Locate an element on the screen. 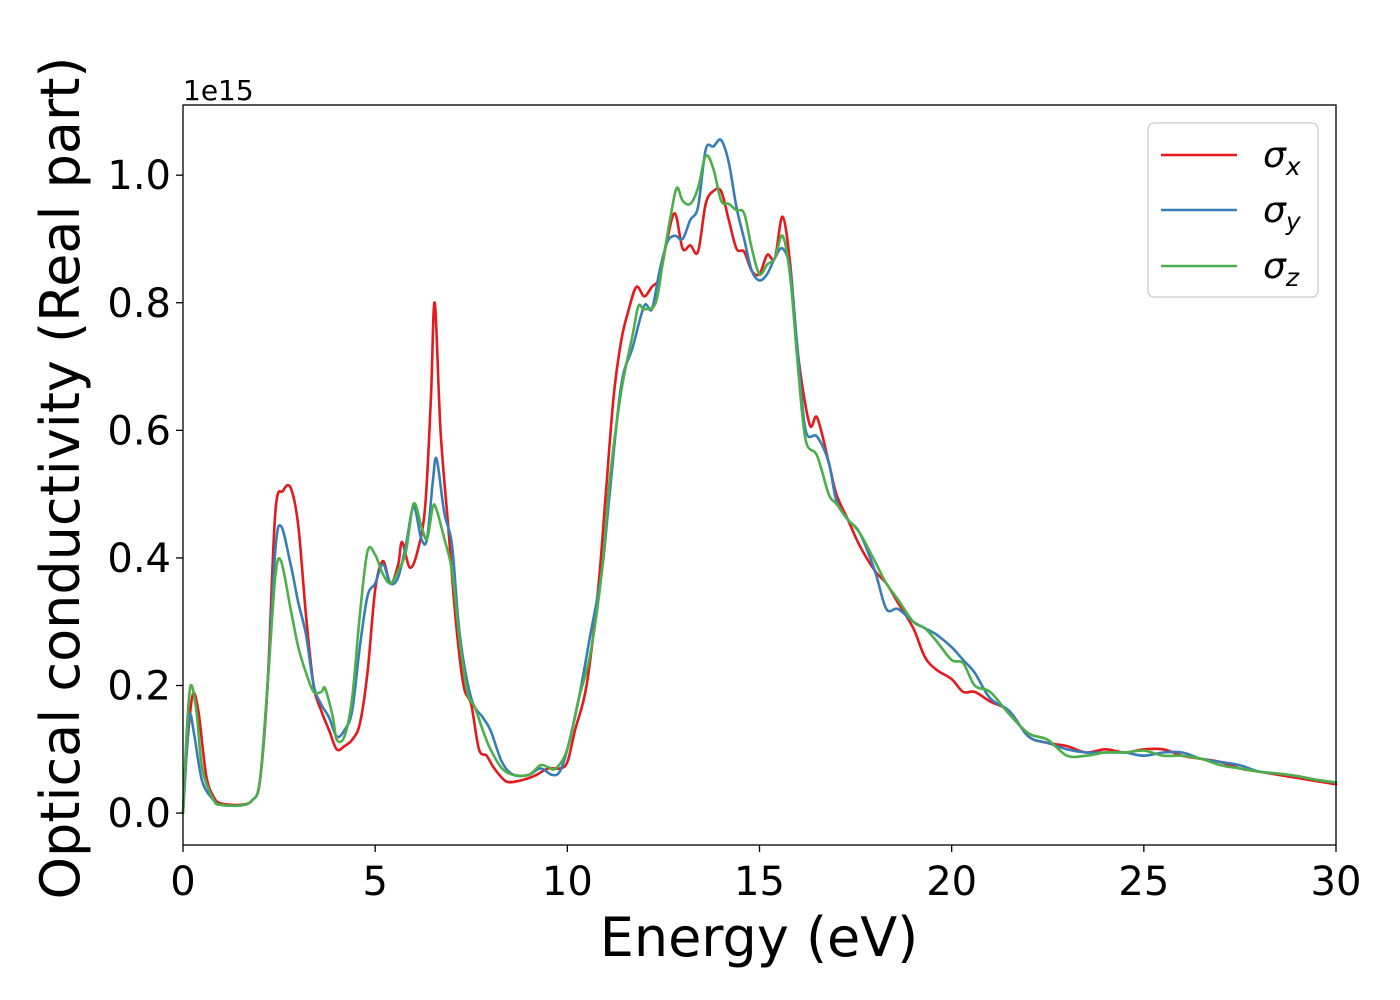  x-tick-label: 15 is located at coordinates (759, 882).